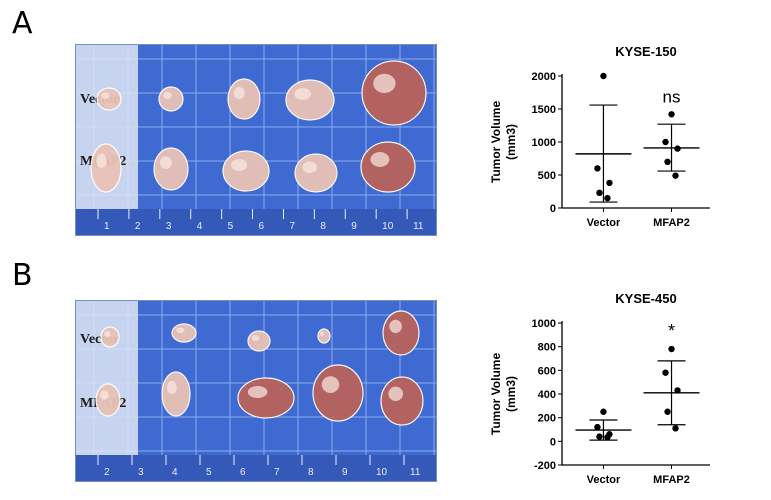 This screenshot has height=500, width=771. What do you see at coordinates (547, 419) in the screenshot?
I see `y-tick-label: 200` at bounding box center [547, 419].